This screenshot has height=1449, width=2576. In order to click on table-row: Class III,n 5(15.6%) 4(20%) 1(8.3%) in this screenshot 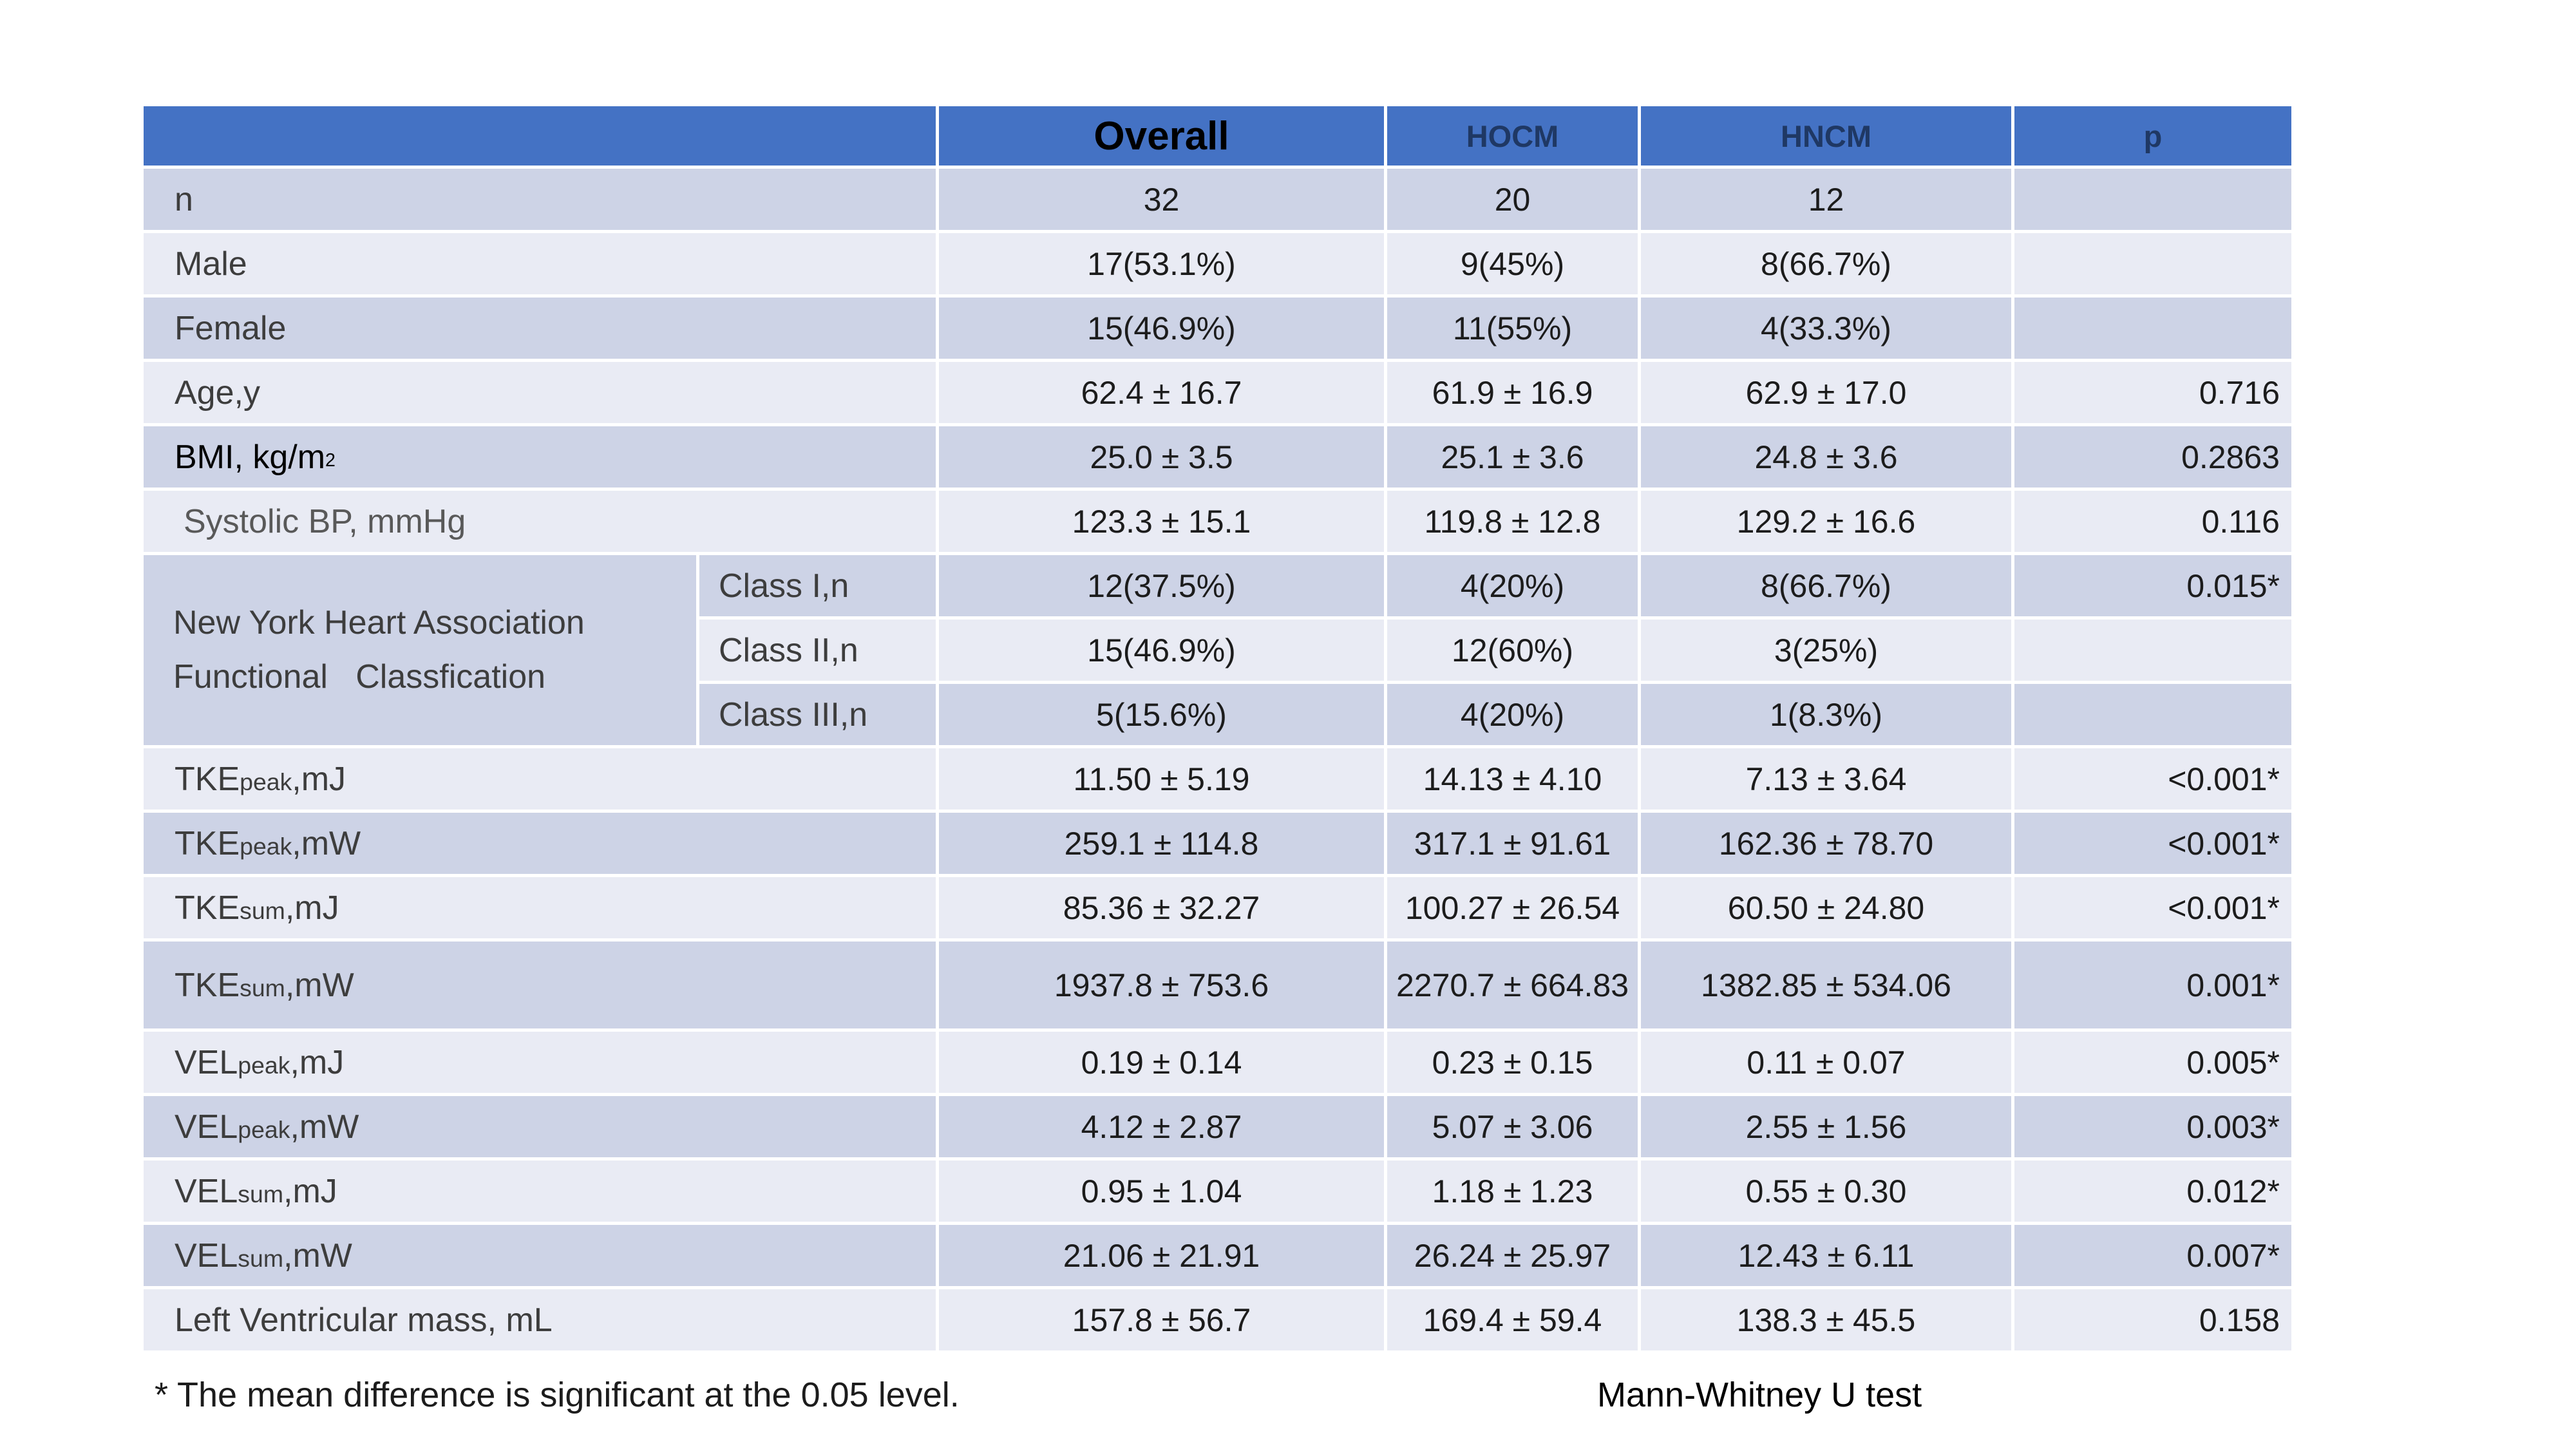, I will do `click(1218, 715)`.